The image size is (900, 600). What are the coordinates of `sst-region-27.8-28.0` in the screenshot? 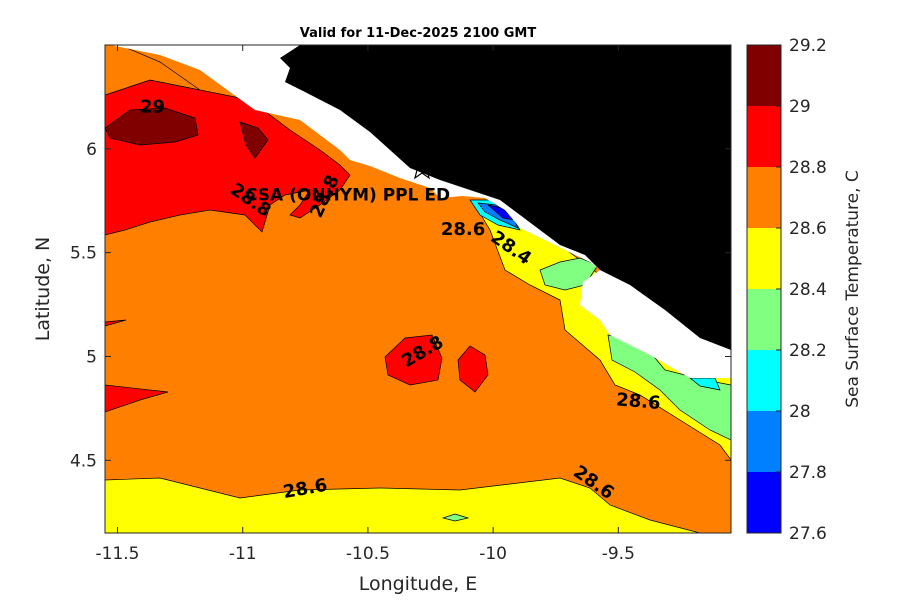 It's located at (498, 215).